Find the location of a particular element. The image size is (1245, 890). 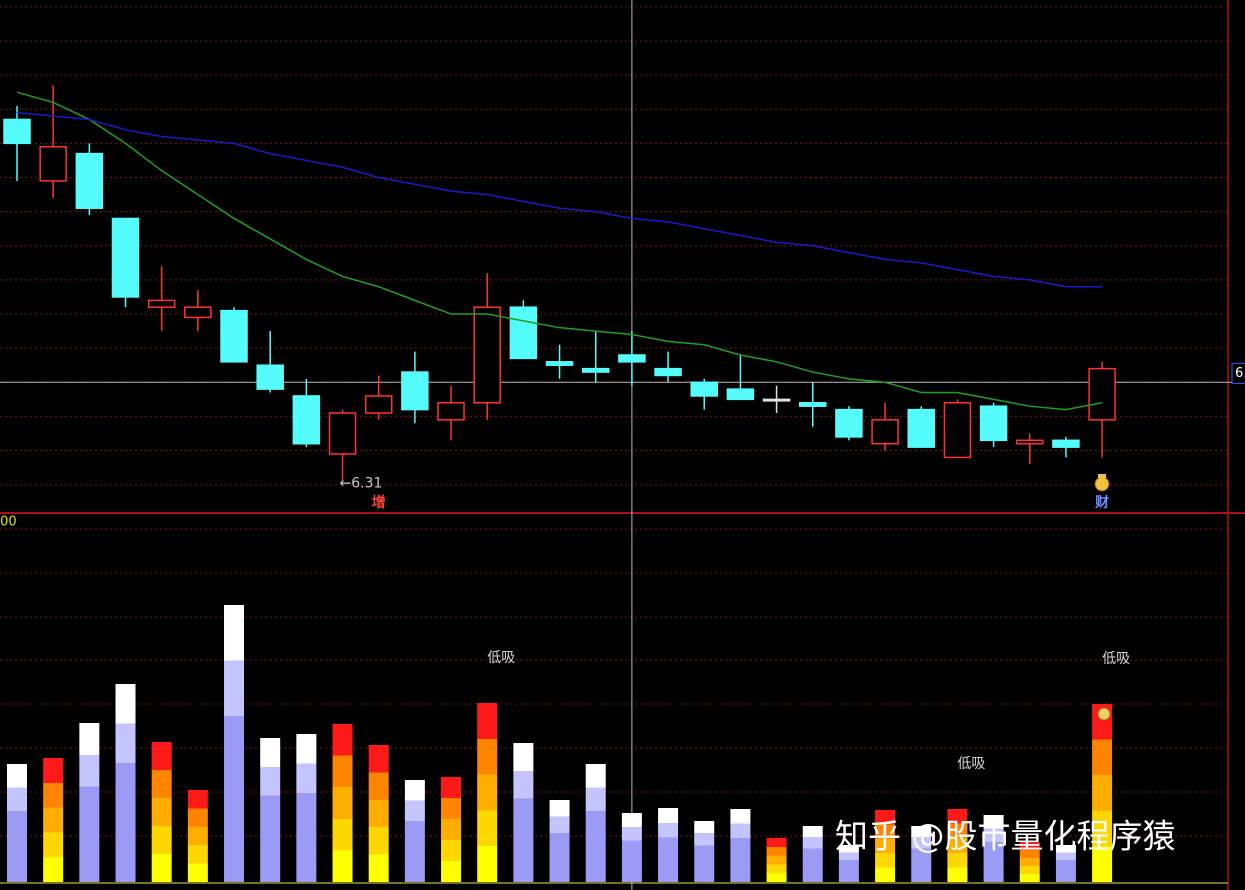

hint-icon is located at coordinates (1104, 714).